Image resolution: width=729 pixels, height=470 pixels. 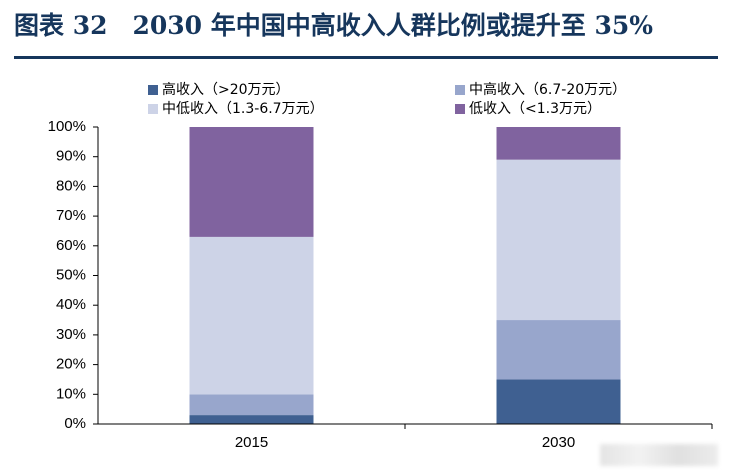 What do you see at coordinates (71, 185) in the screenshot?
I see `y-tick-label: 80%` at bounding box center [71, 185].